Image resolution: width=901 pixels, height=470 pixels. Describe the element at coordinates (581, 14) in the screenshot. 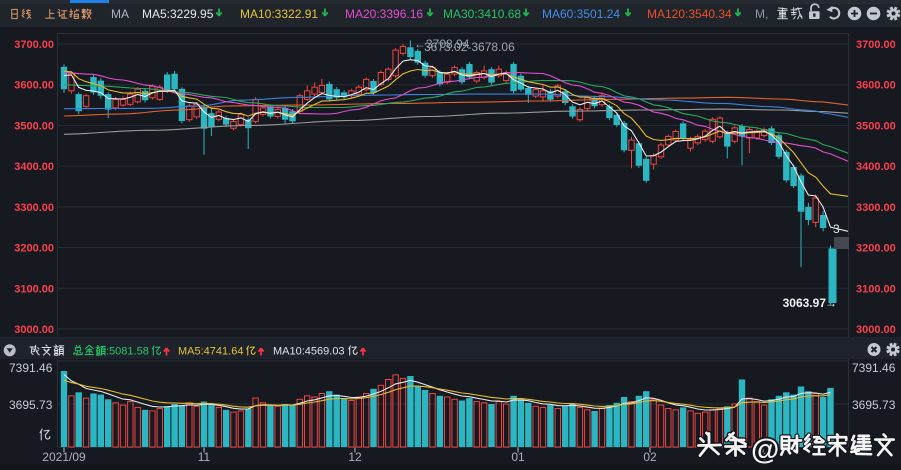

I see `svg-text: MA60:3501.24` at that location.